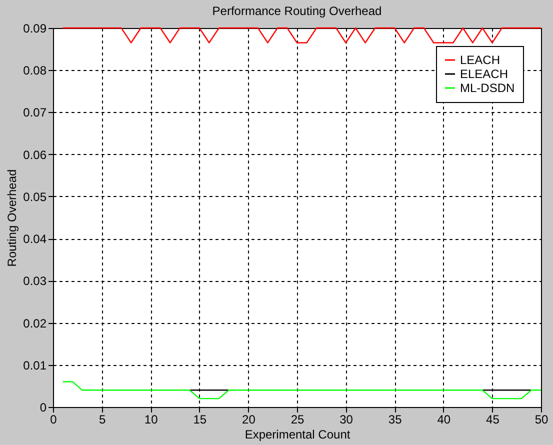 The height and width of the screenshot is (445, 553). Describe the element at coordinates (35, 113) in the screenshot. I see `y-tick-label: 0.07` at that location.